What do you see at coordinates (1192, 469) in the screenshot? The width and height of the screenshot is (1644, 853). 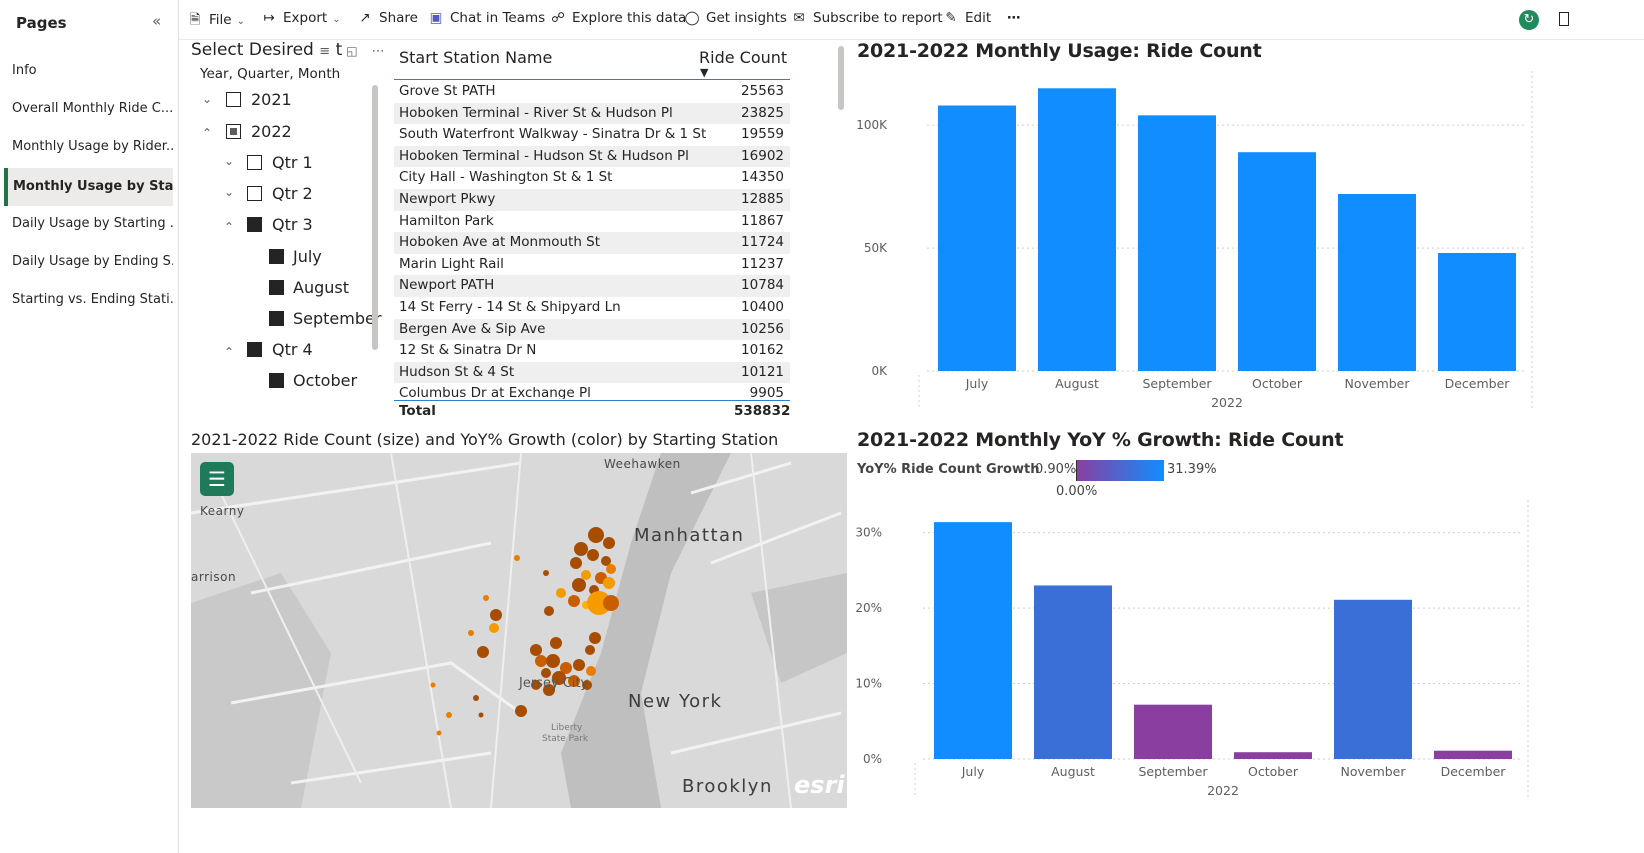 I see `legend-max: 31.39%` at bounding box center [1192, 469].